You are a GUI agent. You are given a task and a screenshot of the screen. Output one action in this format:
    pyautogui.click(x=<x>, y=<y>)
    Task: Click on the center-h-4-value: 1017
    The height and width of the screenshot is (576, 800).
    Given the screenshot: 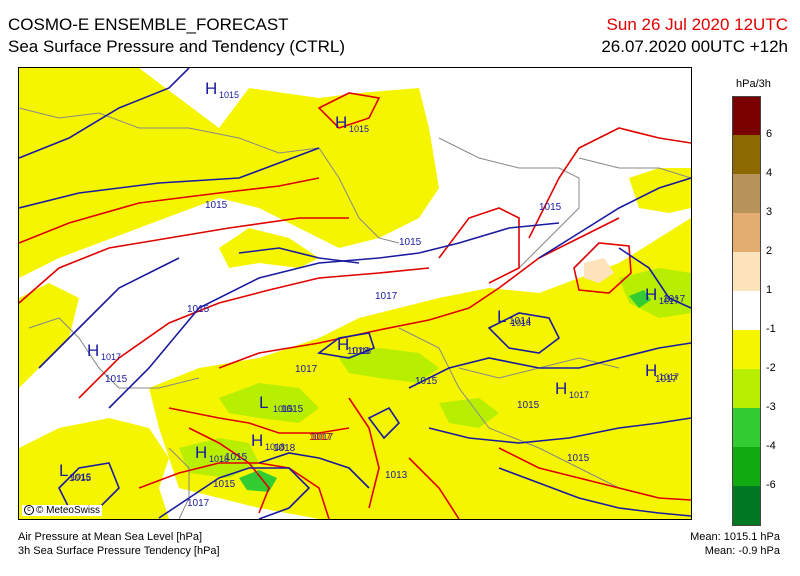 What is the action you would take?
    pyautogui.click(x=669, y=301)
    